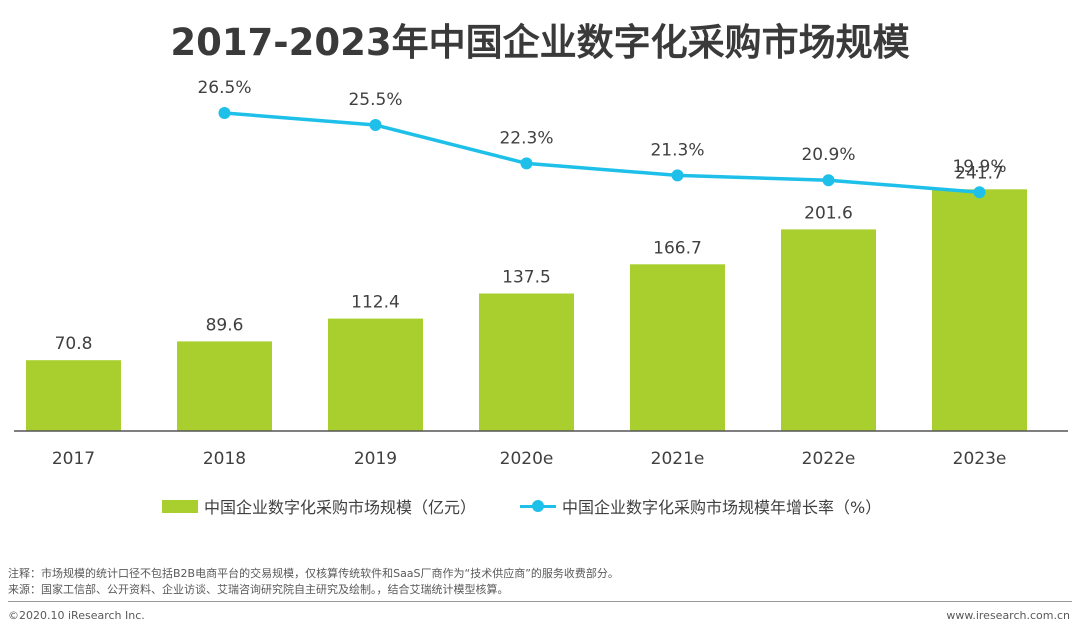  Describe the element at coordinates (828, 330) in the screenshot. I see `bar-2022e` at that location.